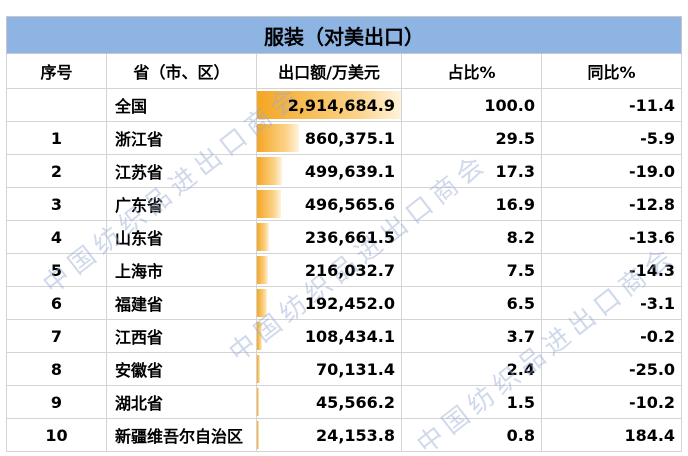 This screenshot has width=688, height=456. I want to click on table-row: 1 浙江省 860,375.1 29.5 -5.9, so click(344, 138).